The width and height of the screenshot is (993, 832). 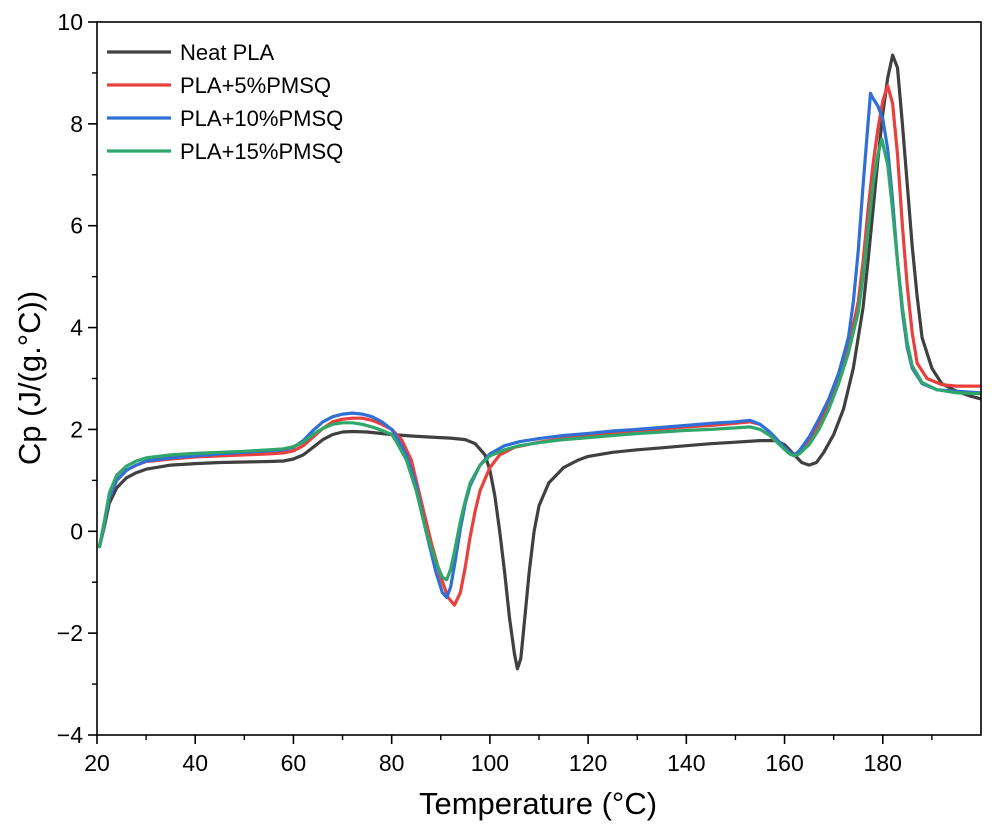 I want to click on y-axis-title: Cp (J/(g.°C)), so click(x=29, y=378).